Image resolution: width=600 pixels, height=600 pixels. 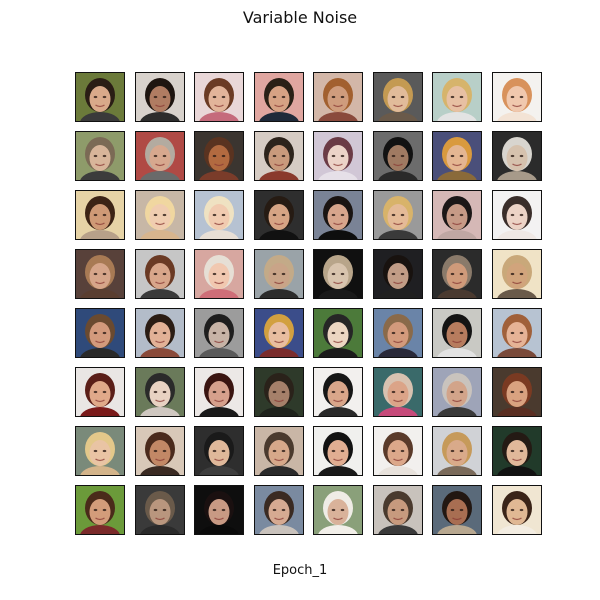 What do you see at coordinates (300, 570) in the screenshot?
I see `figure-caption: Epoch_1` at bounding box center [300, 570].